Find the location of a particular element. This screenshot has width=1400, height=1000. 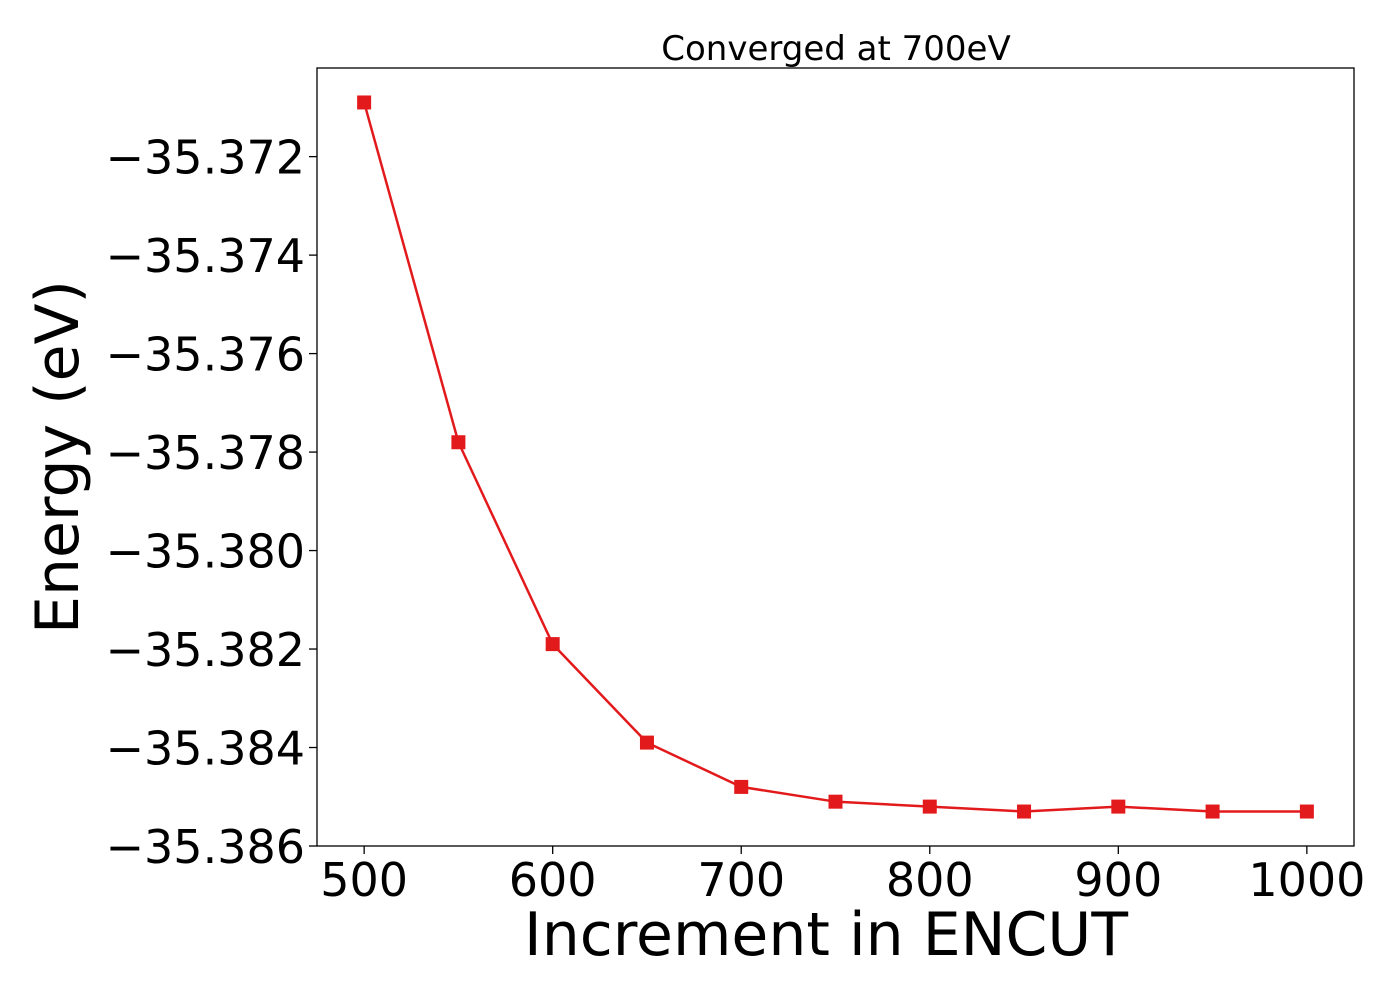

x-tick-label: 800 is located at coordinates (930, 880).